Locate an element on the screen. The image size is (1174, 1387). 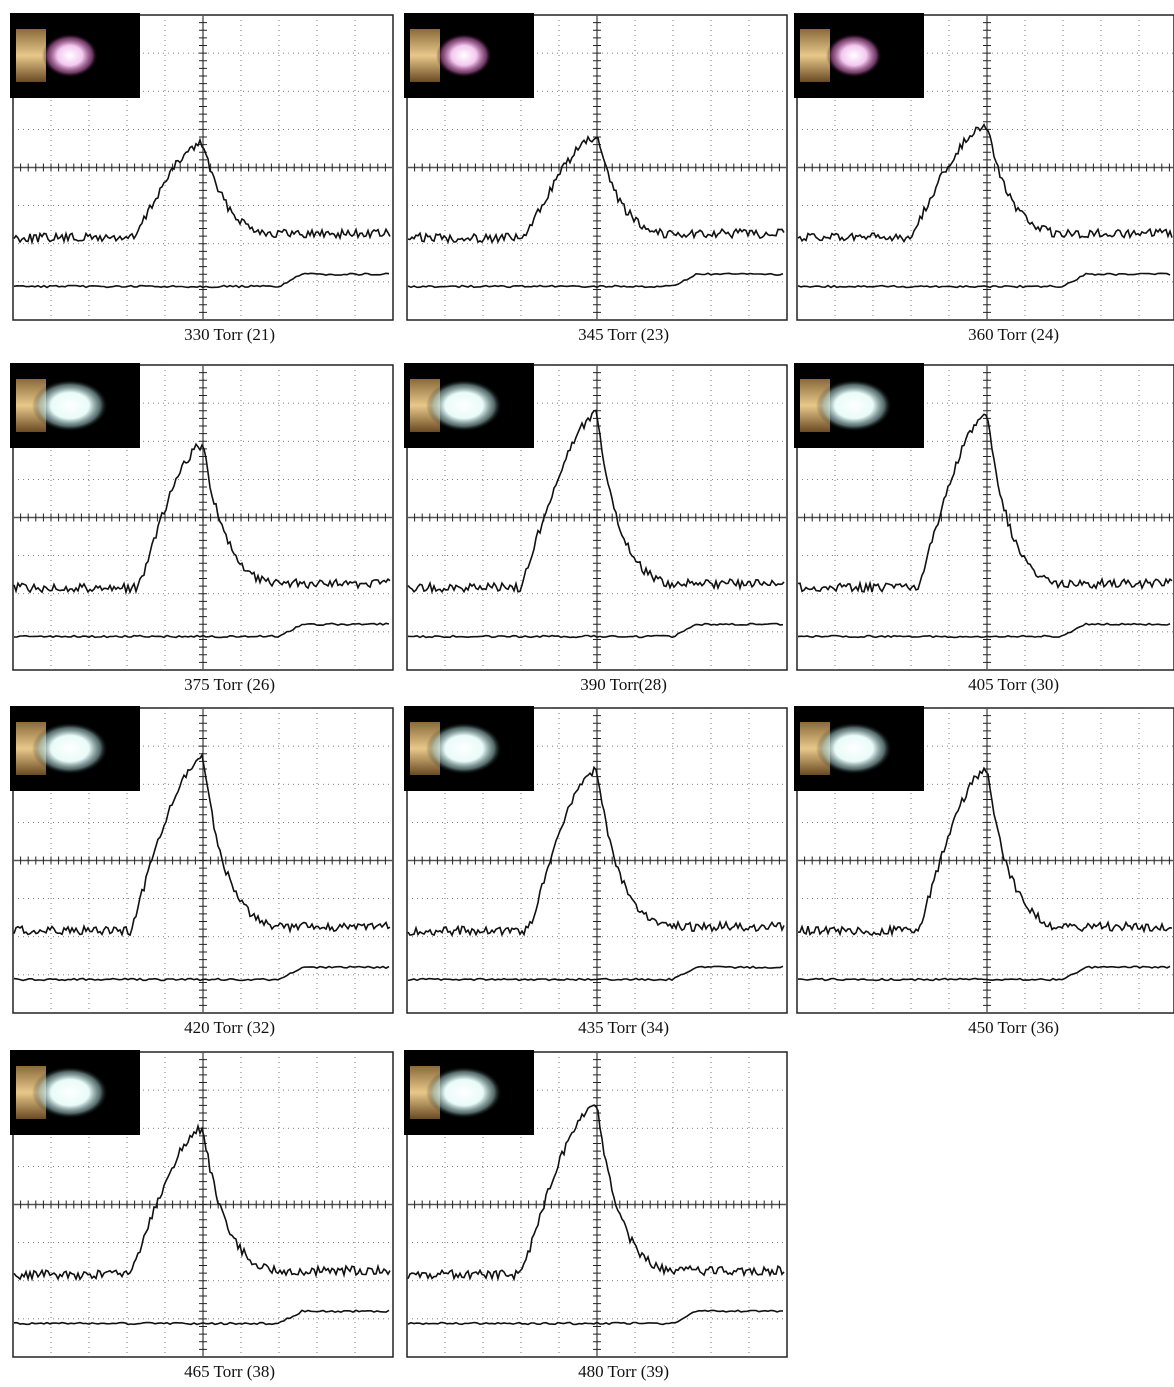
scope-panel: 435 Torr (34) is located at coordinates (596, 871).